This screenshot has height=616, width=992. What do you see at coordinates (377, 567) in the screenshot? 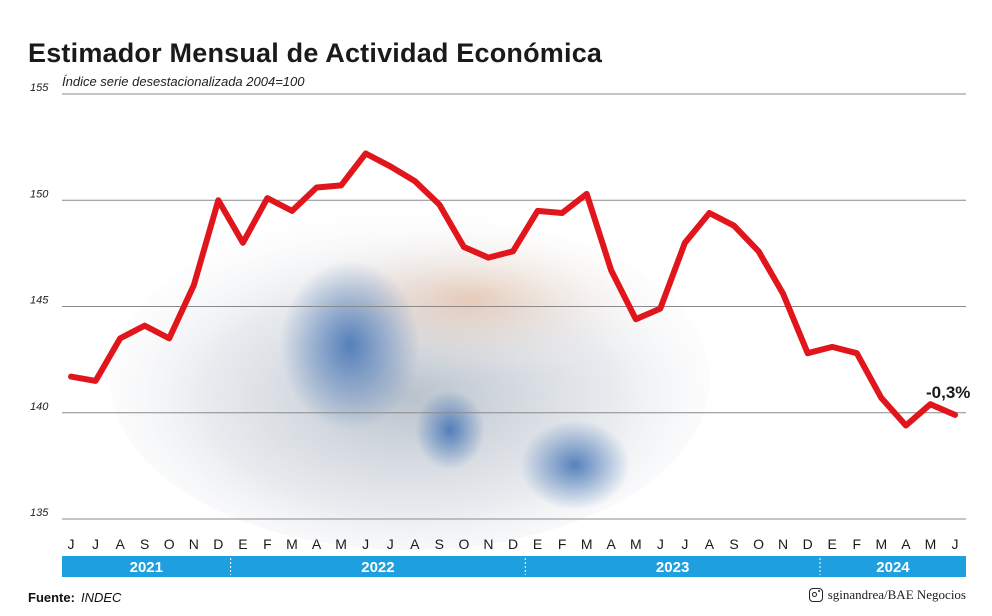
I see `year-label: 2022` at bounding box center [377, 567].